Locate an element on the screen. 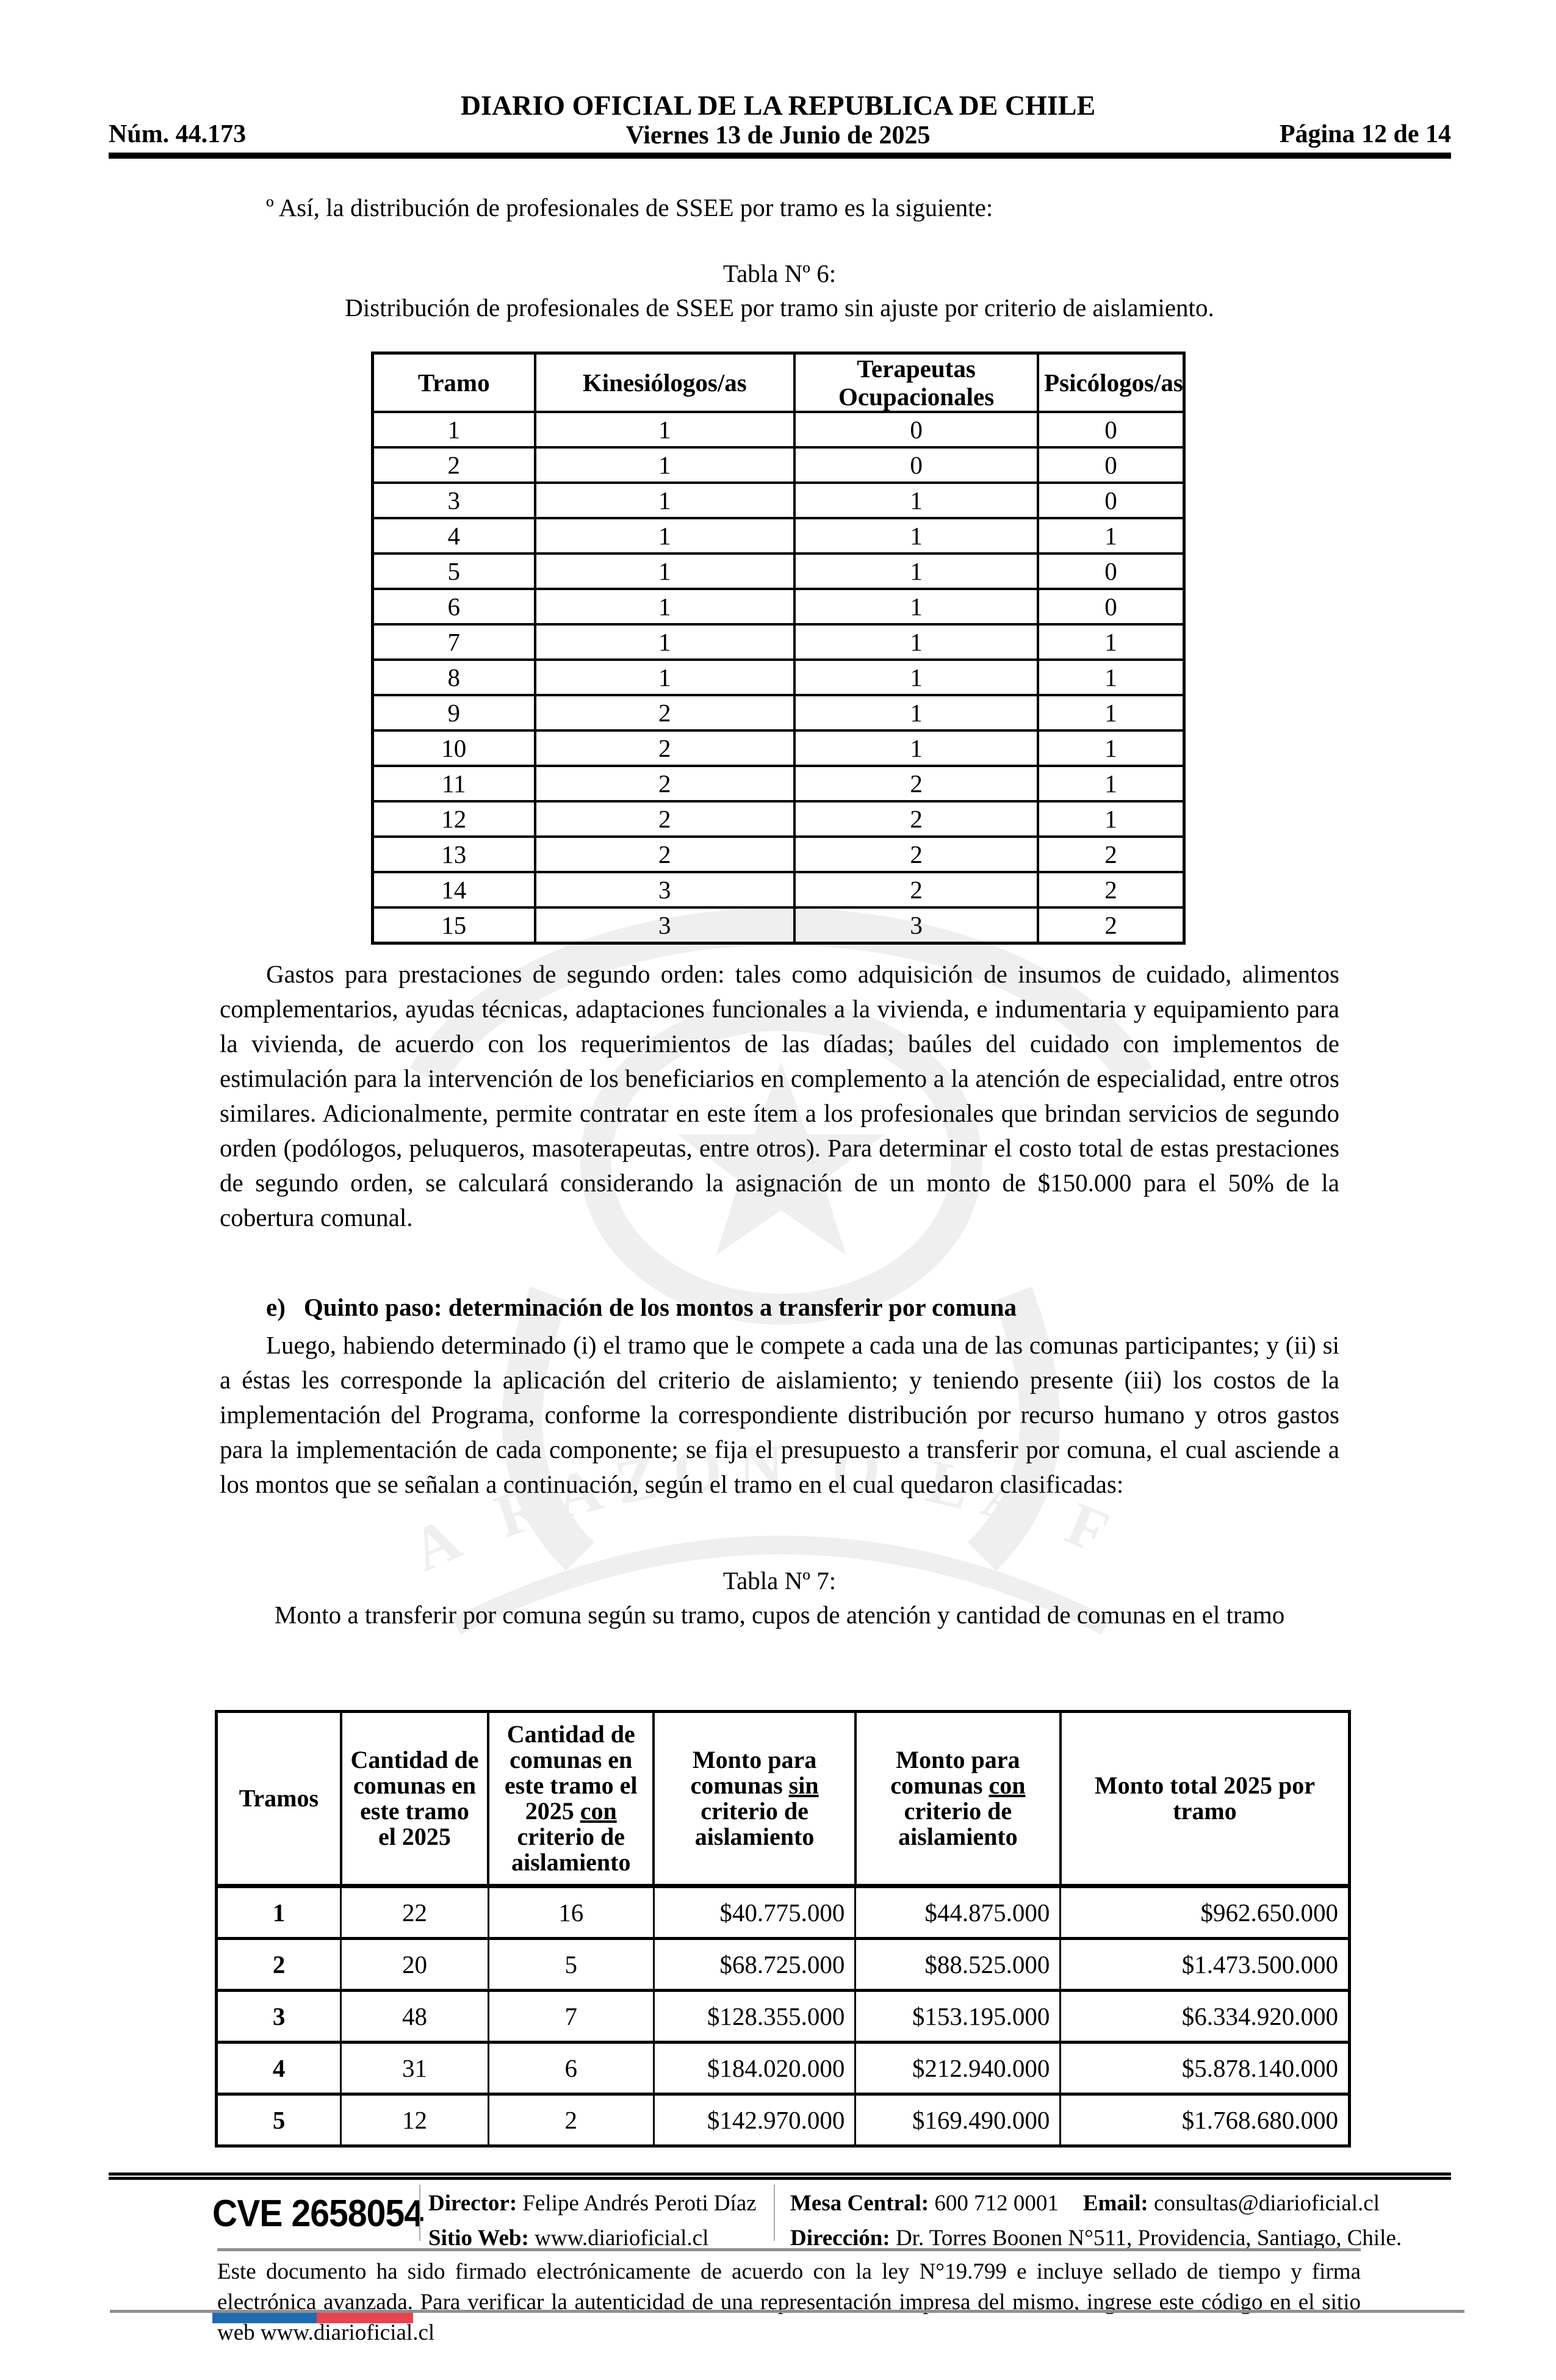  table-row: 2 20 5 $68.725.000 $88.525.000 $1.473.500.000 is located at coordinates (783, 1965).